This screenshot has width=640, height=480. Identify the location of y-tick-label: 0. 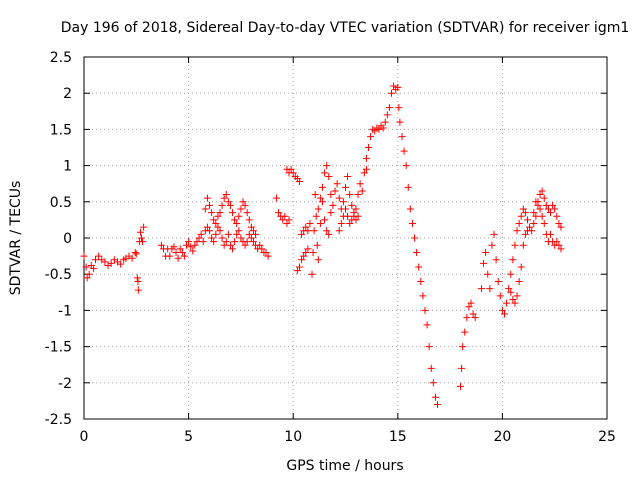
(67, 239).